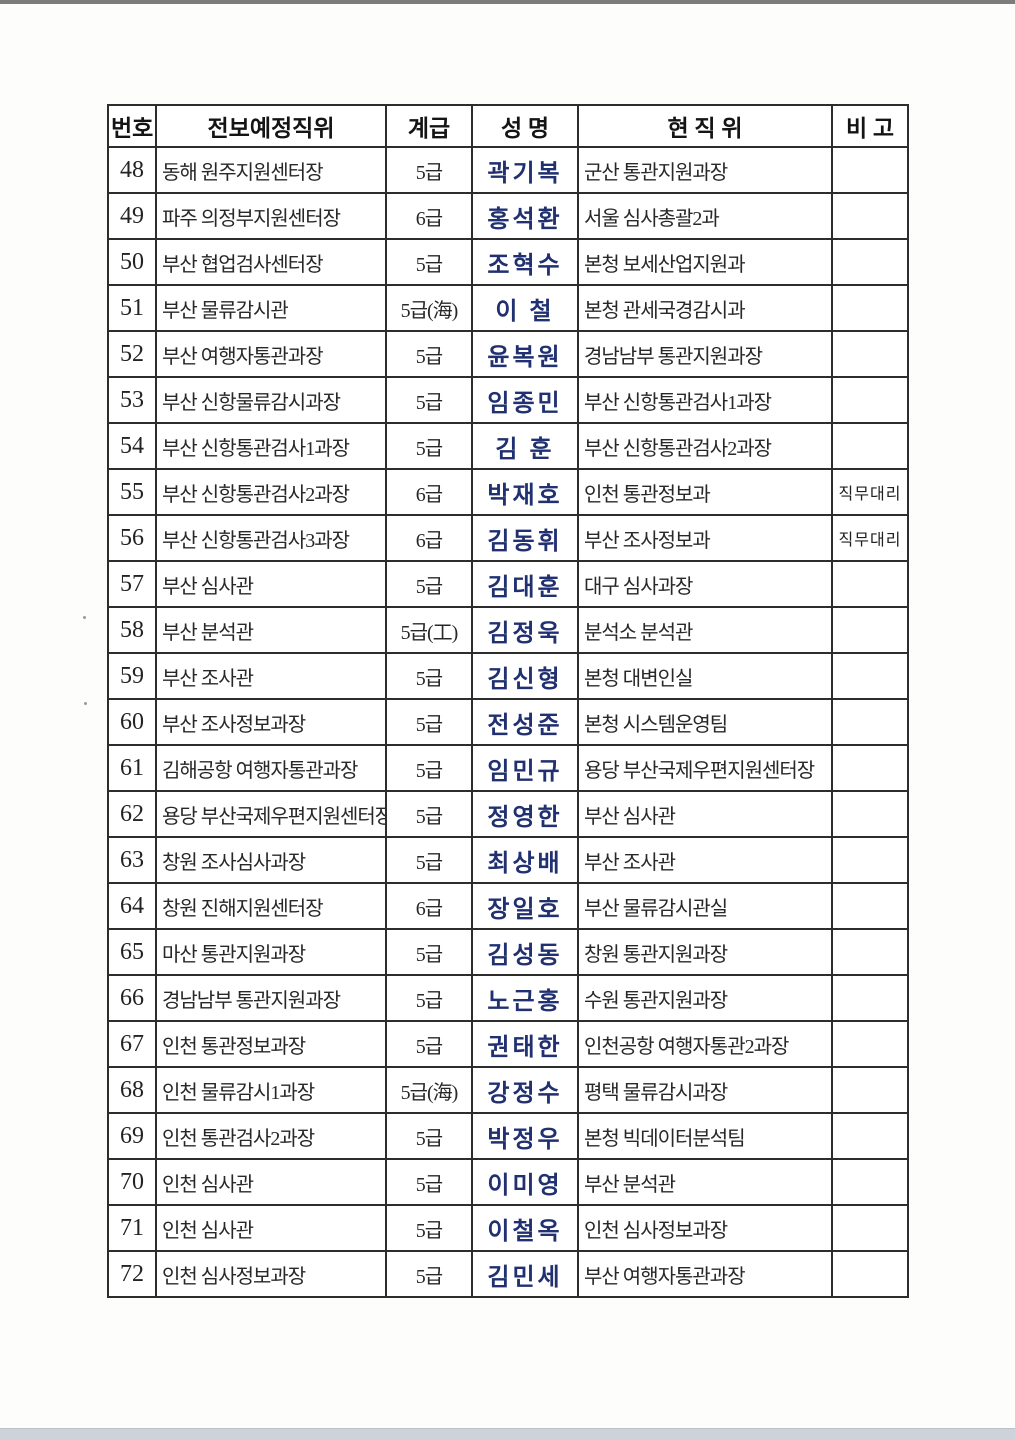  Describe the element at coordinates (525, 308) in the screenshot. I see `cell-name: 이 철` at that location.